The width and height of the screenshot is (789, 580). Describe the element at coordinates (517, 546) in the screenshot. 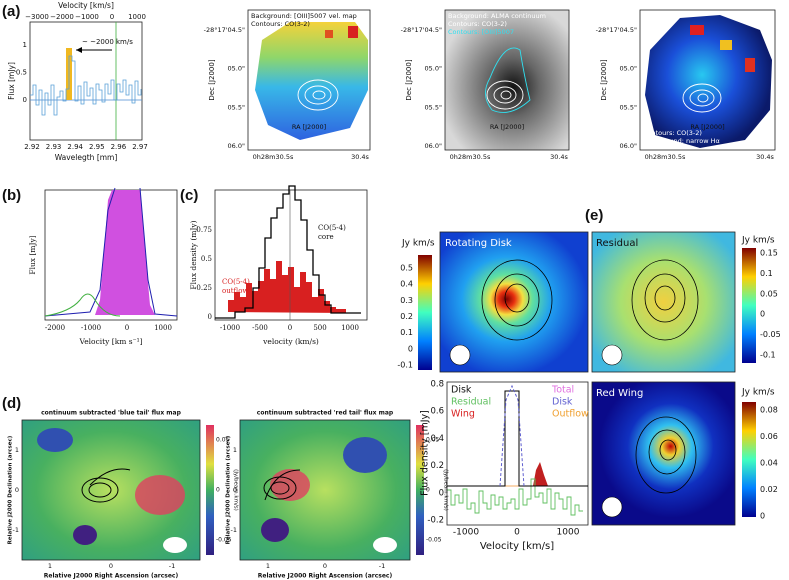

I see `label: Velocity [km/s]` at that location.